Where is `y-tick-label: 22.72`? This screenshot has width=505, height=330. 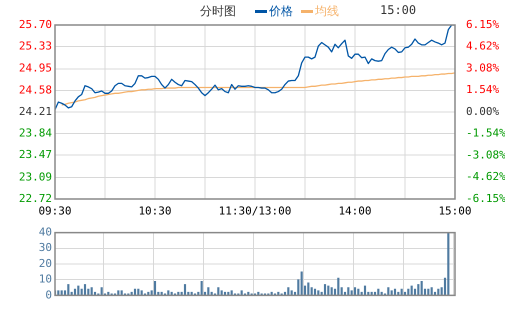
y-tick-label: 22.72 is located at coordinates (35, 198).